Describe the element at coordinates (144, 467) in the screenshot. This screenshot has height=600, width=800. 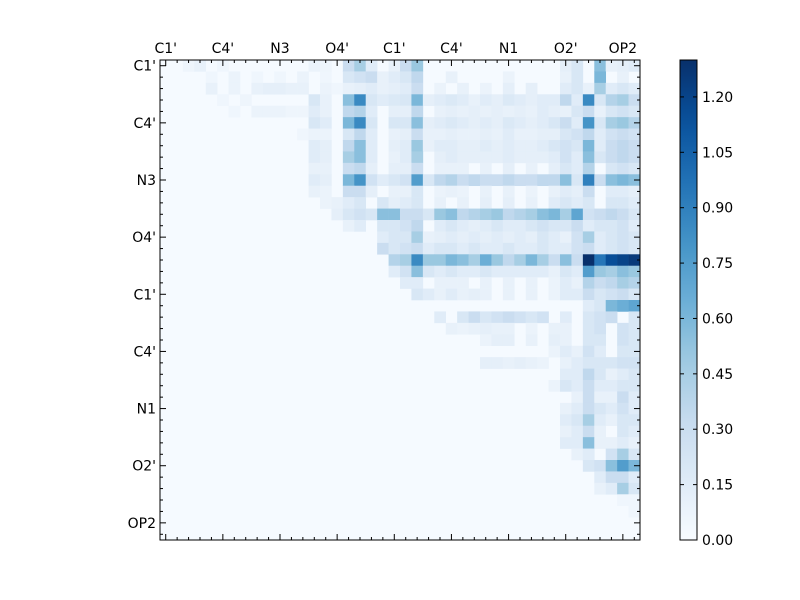
I see `y-tick-label: O2'` at that location.